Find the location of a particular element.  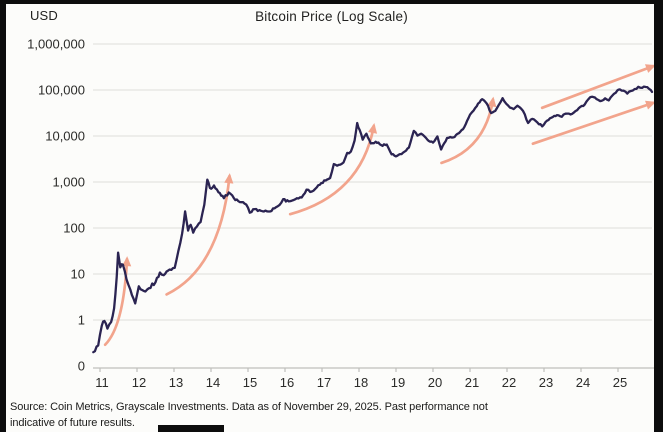

y-axis-unit-label: USD is located at coordinates (44, 15).